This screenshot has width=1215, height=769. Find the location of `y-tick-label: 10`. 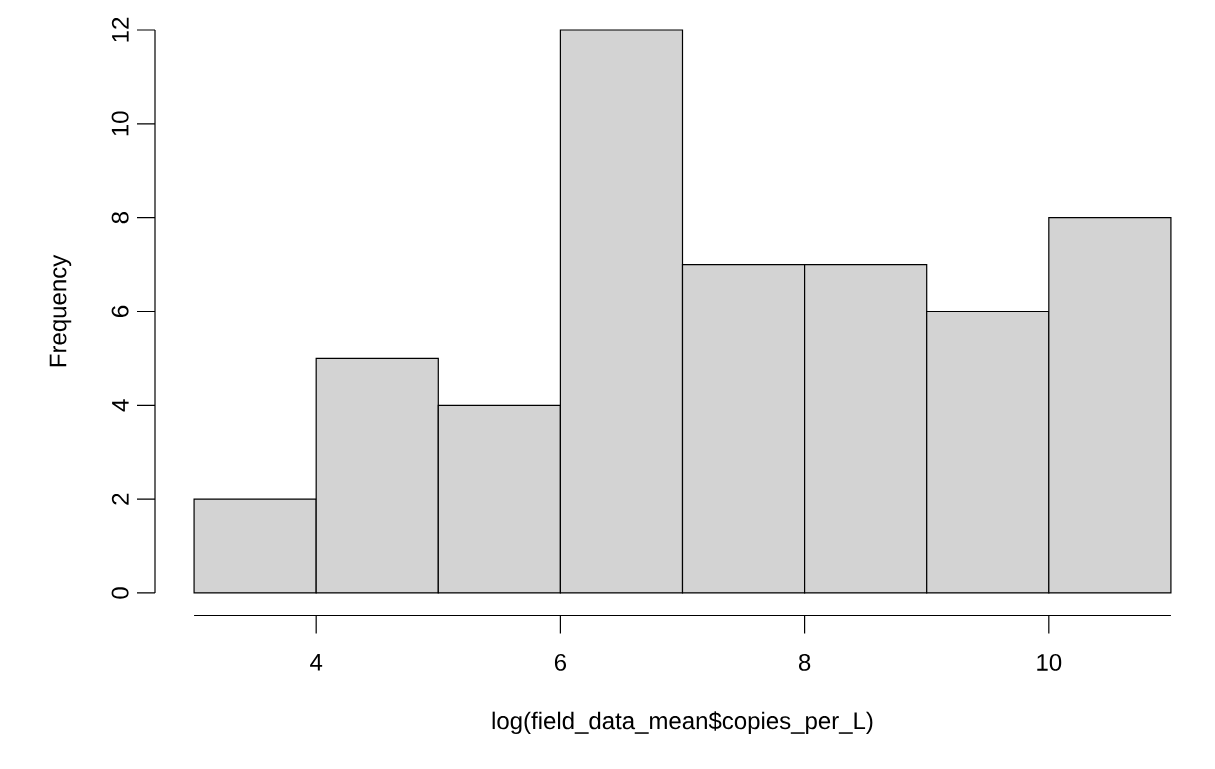

y-tick-label: 10 is located at coordinates (120, 123).